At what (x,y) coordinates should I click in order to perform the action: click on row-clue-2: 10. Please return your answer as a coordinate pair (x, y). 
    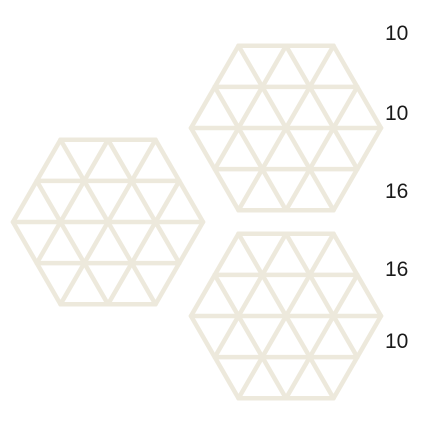
    Looking at the image, I should click on (397, 113).